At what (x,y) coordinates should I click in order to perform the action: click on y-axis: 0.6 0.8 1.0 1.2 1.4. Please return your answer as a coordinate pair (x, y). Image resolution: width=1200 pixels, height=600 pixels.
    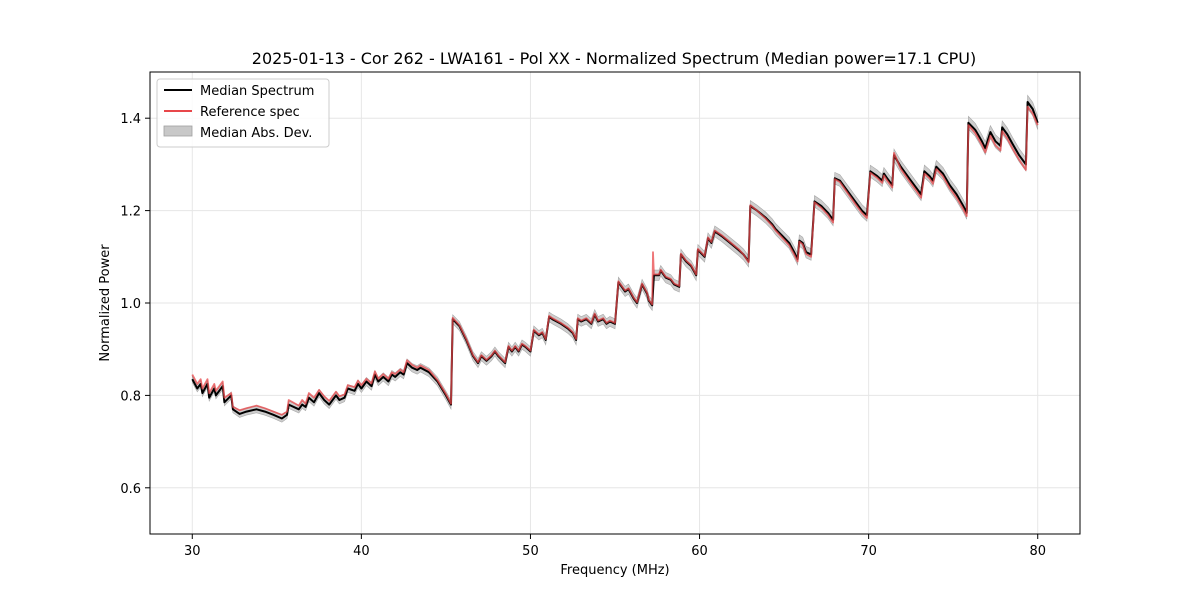
    Looking at the image, I should click on (135, 304).